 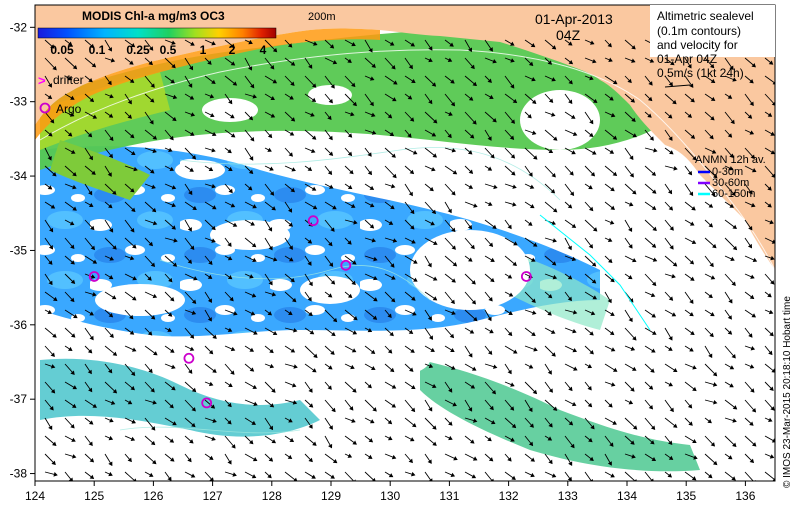 What do you see at coordinates (787, 392) in the screenshot?
I see `credit-text: © IMOS 23-Mar-2015 20:18:10 Hobart time` at bounding box center [787, 392].